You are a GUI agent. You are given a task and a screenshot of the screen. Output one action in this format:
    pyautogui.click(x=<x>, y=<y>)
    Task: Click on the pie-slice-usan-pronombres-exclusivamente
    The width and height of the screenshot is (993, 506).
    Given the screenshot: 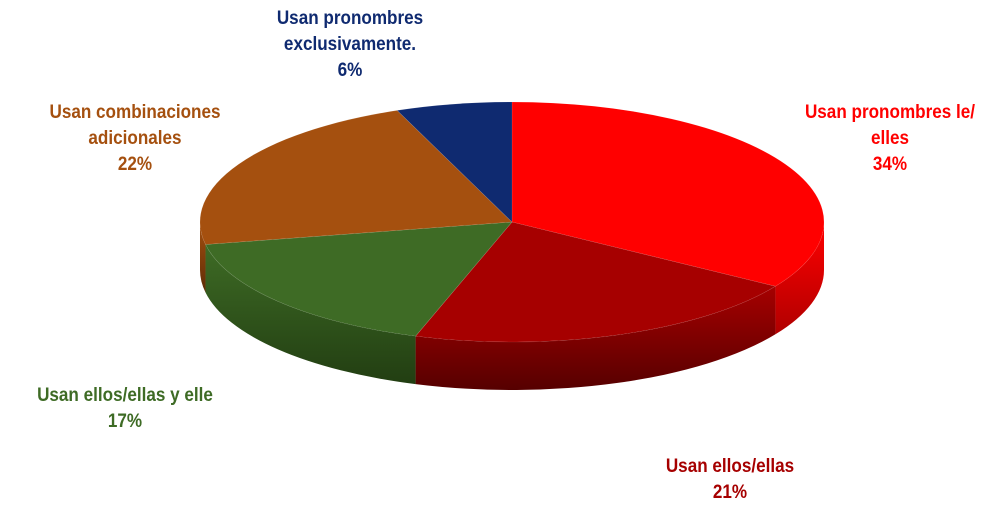 What is the action you would take?
    pyautogui.click(x=454, y=162)
    